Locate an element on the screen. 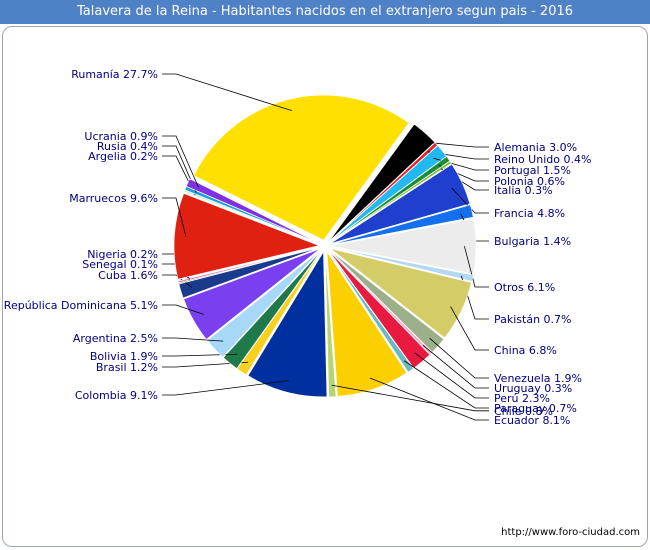 The width and height of the screenshot is (650, 550). slice-label-rusia: Rusia 0.4% is located at coordinates (127, 146).